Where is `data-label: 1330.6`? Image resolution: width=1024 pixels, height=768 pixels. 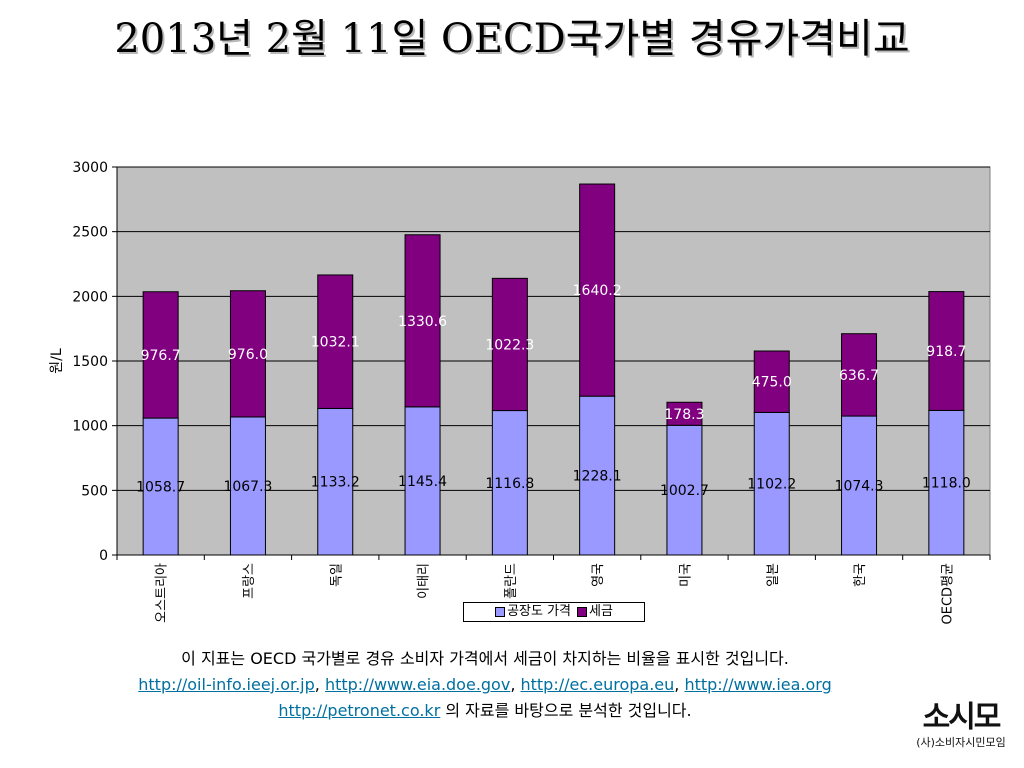
data-label: 1330.6 is located at coordinates (422, 322).